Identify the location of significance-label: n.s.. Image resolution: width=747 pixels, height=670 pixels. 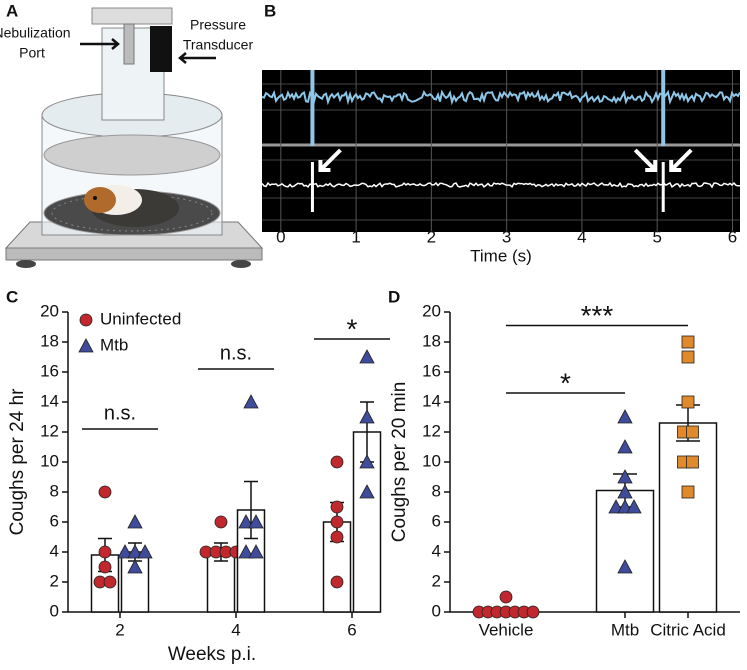
(120, 413).